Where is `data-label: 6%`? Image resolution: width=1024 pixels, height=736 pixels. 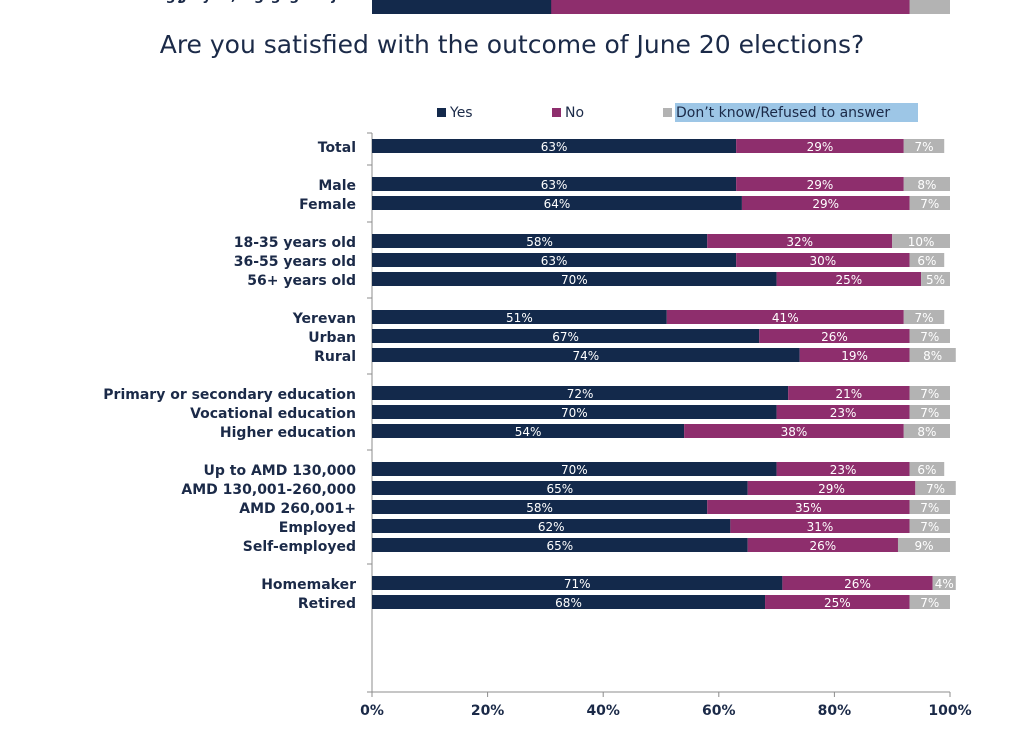 data-label: 6% is located at coordinates (926, 470).